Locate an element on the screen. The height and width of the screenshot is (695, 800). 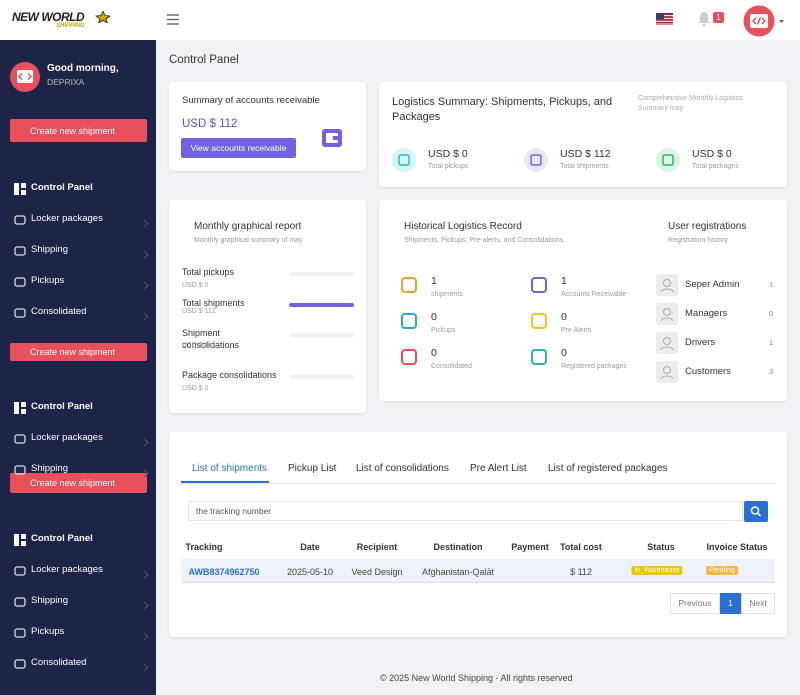
history-count: 1 is located at coordinates (434, 281).